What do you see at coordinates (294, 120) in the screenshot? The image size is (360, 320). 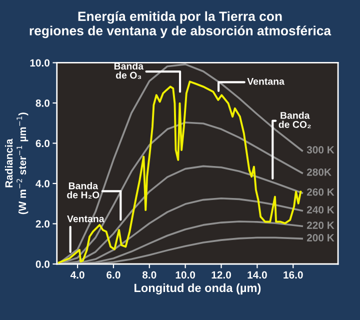 I see `annotation: Banda de CO₂` at bounding box center [294, 120].